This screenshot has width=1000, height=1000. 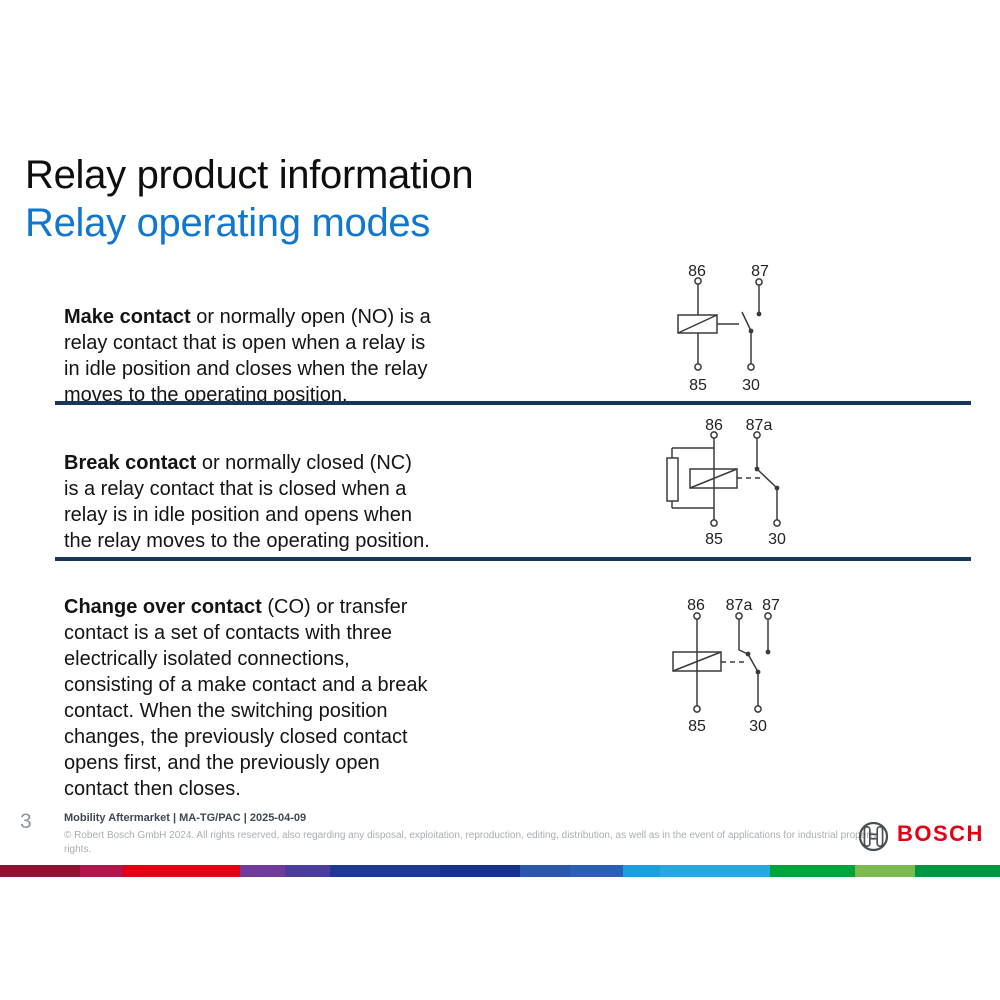 I want to click on bosch-logo: BOSCH, so click(x=920, y=836).